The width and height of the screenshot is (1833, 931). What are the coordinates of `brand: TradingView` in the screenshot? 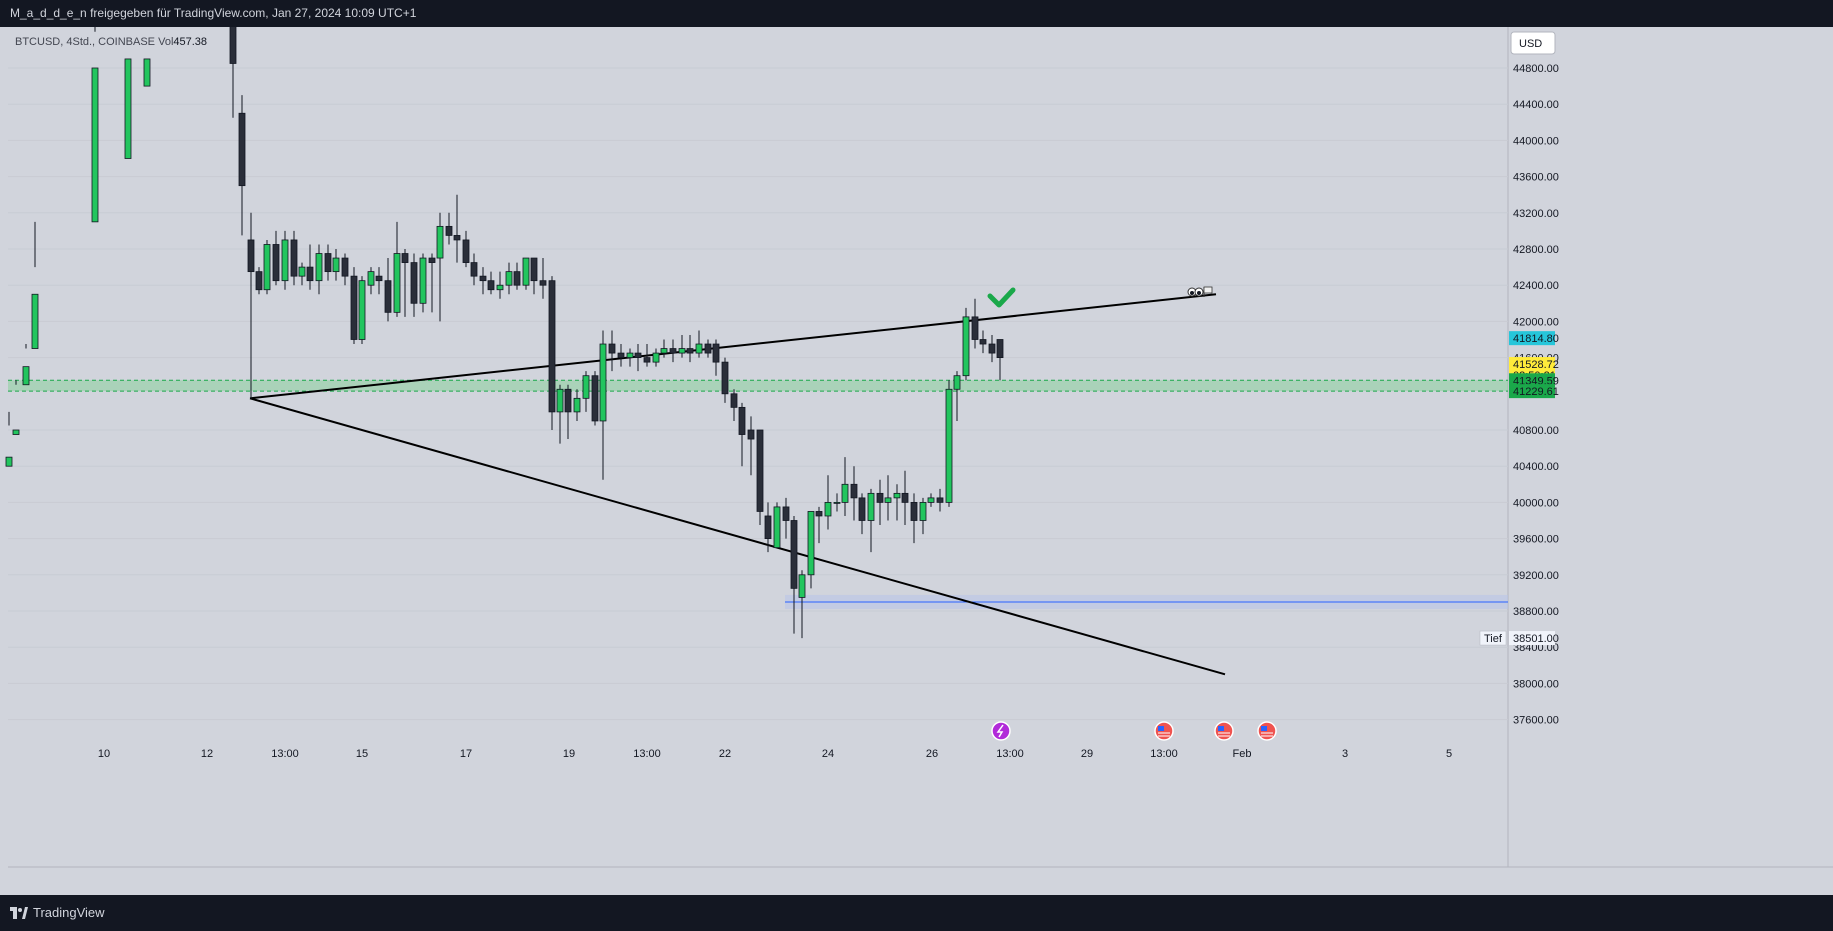 It's located at (57, 912).